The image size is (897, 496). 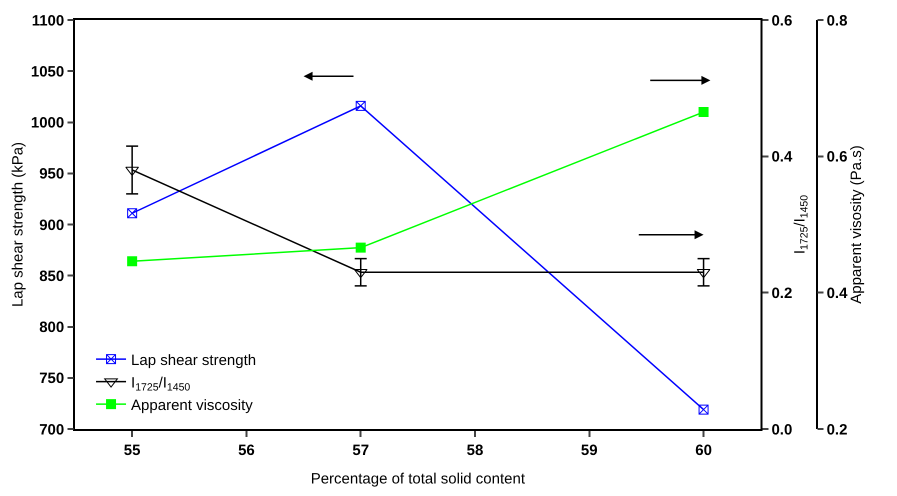 What do you see at coordinates (47, 71) in the screenshot?
I see `y-tick-label: 1050` at bounding box center [47, 71].